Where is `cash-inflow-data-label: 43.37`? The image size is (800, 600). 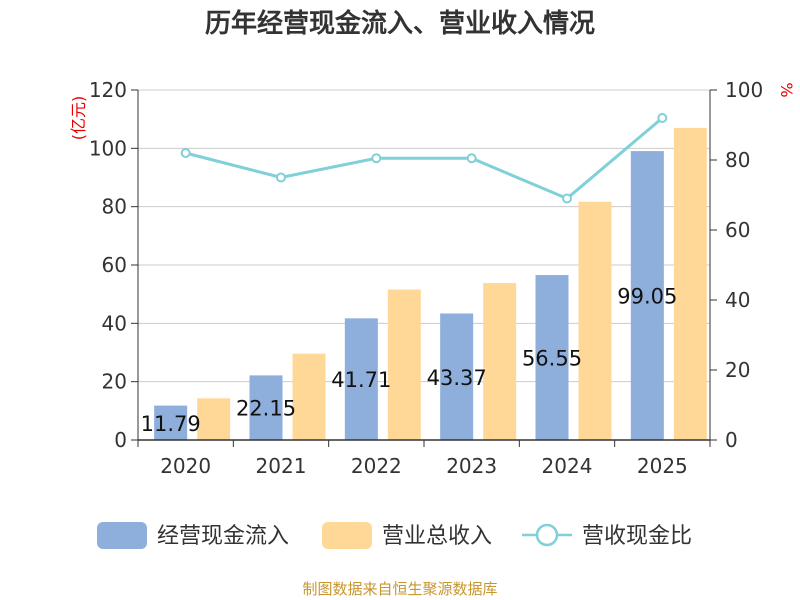 cash-inflow-data-label: 43.37 is located at coordinates (457, 378).